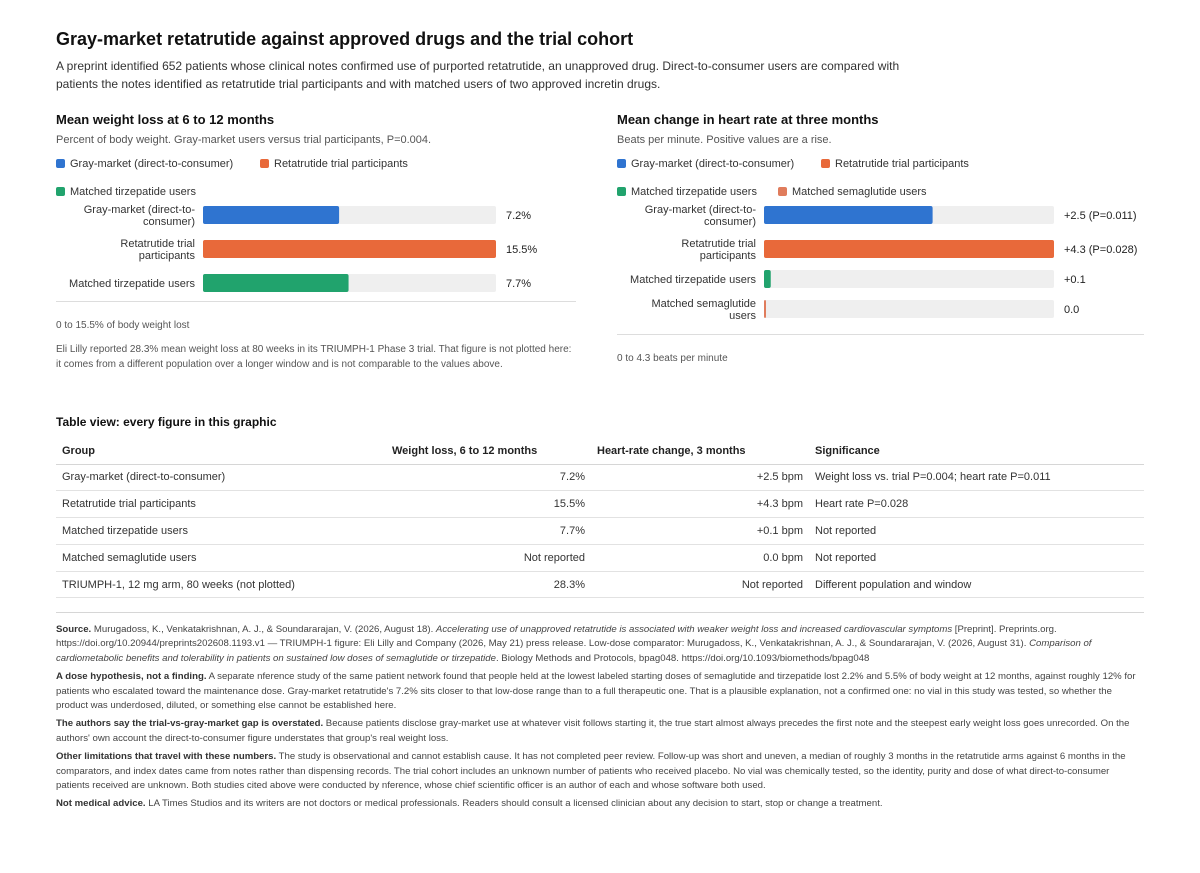  What do you see at coordinates (976, 585) in the screenshot?
I see `table-cell: Different population and window` at bounding box center [976, 585].